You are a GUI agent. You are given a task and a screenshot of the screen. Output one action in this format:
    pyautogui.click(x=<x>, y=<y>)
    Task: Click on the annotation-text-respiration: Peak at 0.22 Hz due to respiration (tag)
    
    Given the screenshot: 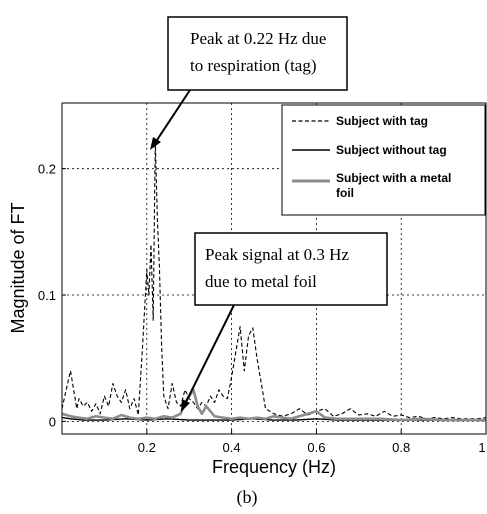 What is the action you would take?
    pyautogui.click(x=260, y=52)
    